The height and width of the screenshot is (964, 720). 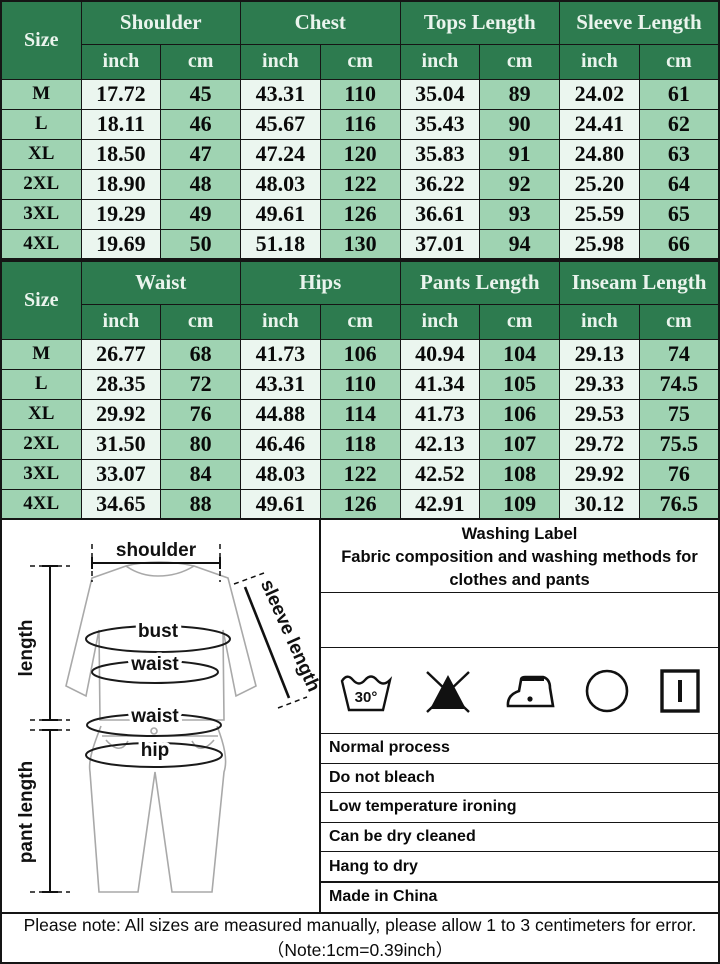 What do you see at coordinates (599, 154) in the screenshot?
I see `inch-value-cell: 24.80` at bounding box center [599, 154].